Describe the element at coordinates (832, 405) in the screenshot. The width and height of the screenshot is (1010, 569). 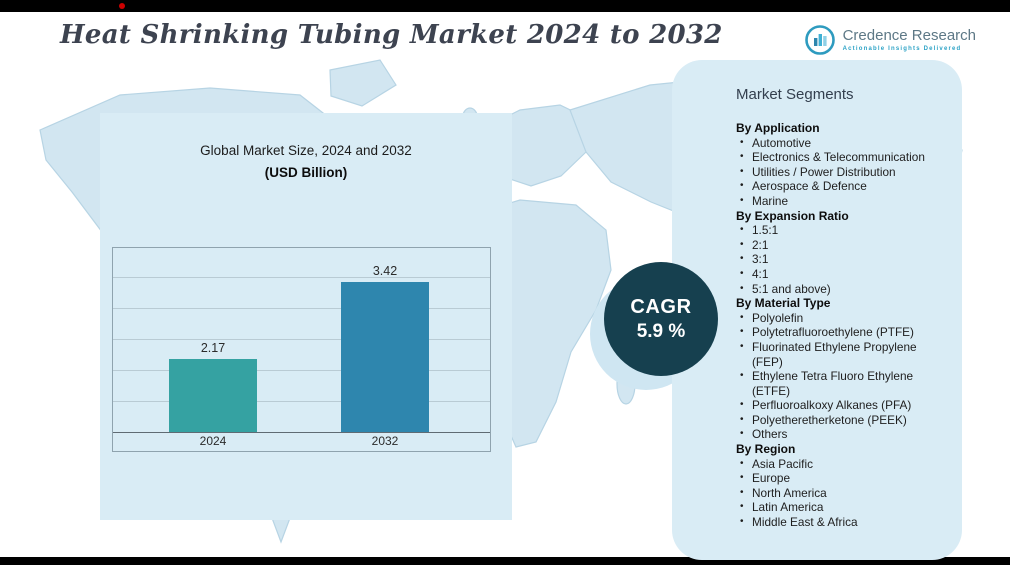
I see `segment-item-label: Perfluoroalkoxy Alkanes (PFA)` at that location.